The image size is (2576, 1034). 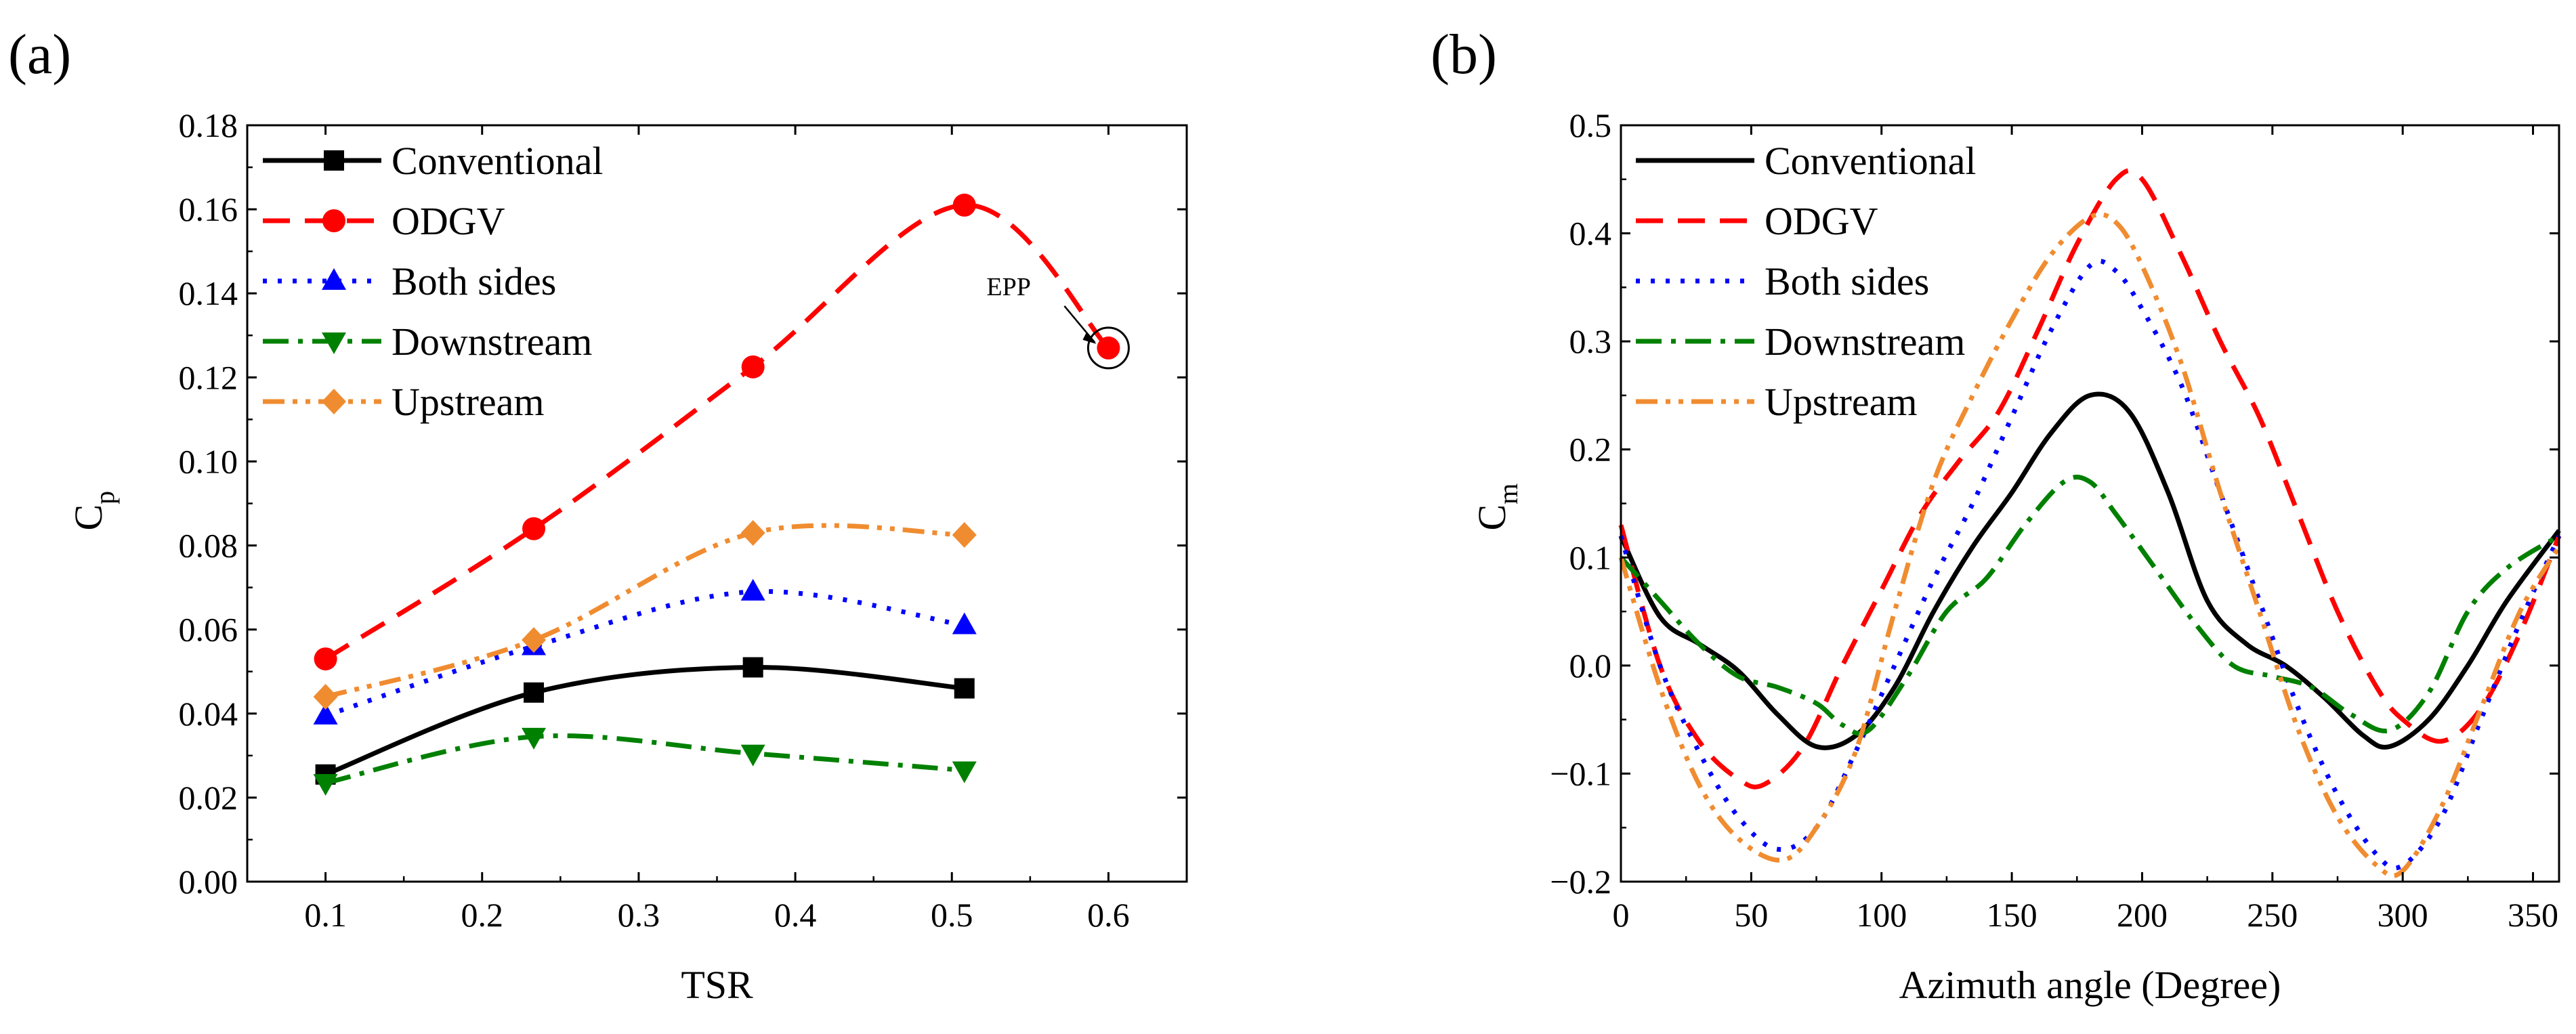 What do you see at coordinates (2090, 985) in the screenshot?
I see `x-axis-label: Azimuth angle (Degree)` at bounding box center [2090, 985].